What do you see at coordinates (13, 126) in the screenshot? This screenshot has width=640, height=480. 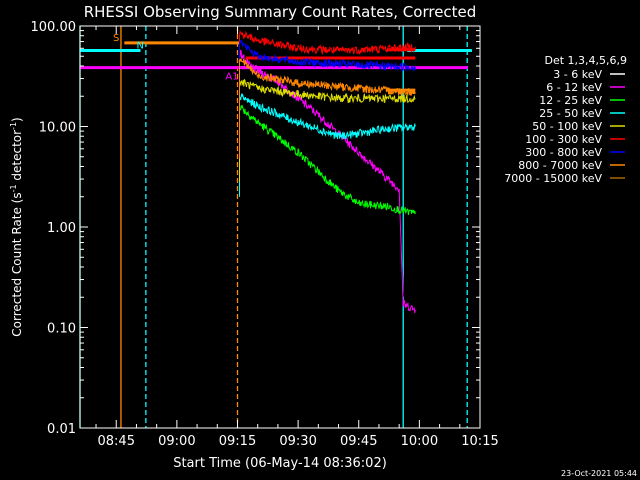 I see `y-axis-label-sup-2: -1` at bounding box center [13, 126].